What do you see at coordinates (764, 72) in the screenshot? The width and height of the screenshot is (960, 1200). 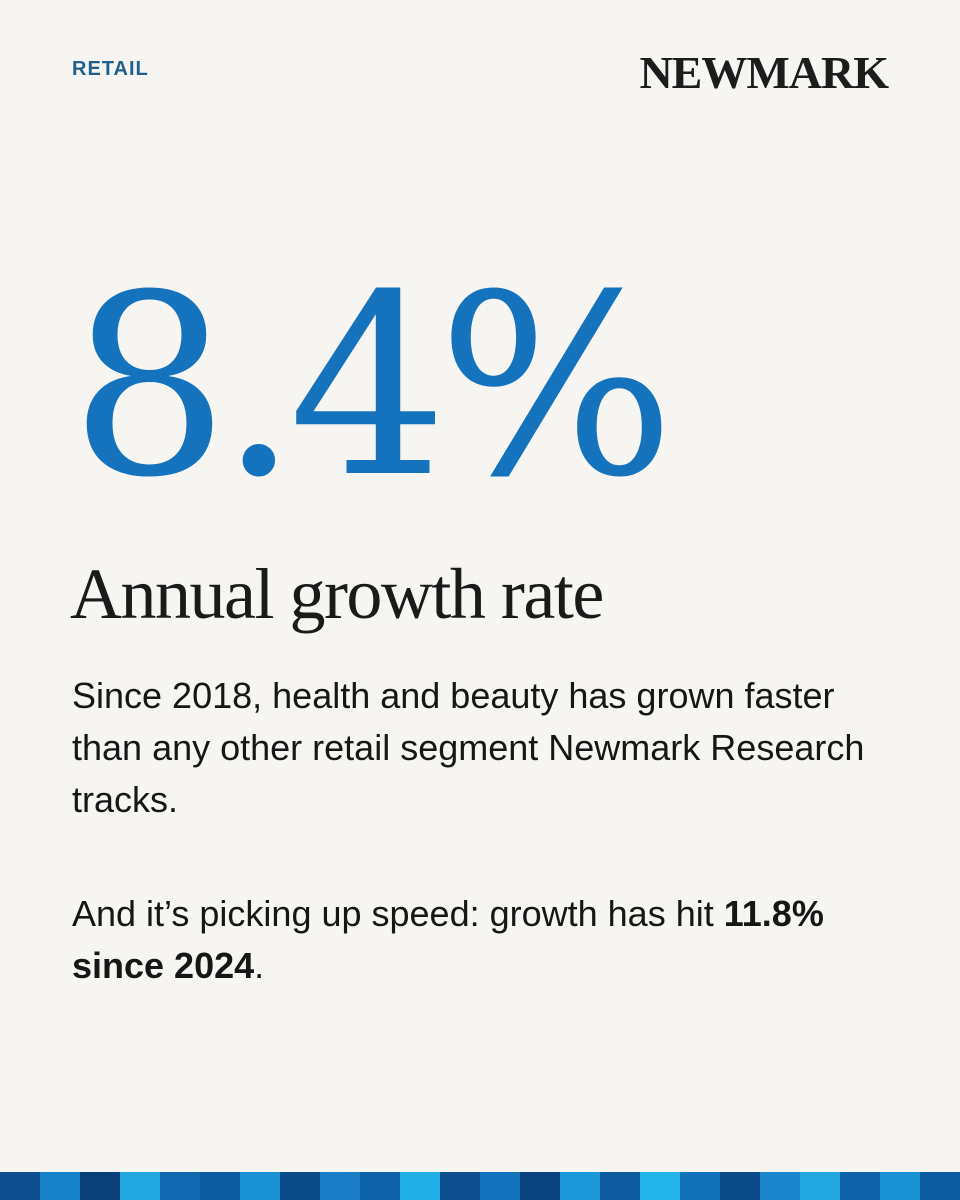 I see `newmark-logo: NEWMARK` at bounding box center [764, 72].